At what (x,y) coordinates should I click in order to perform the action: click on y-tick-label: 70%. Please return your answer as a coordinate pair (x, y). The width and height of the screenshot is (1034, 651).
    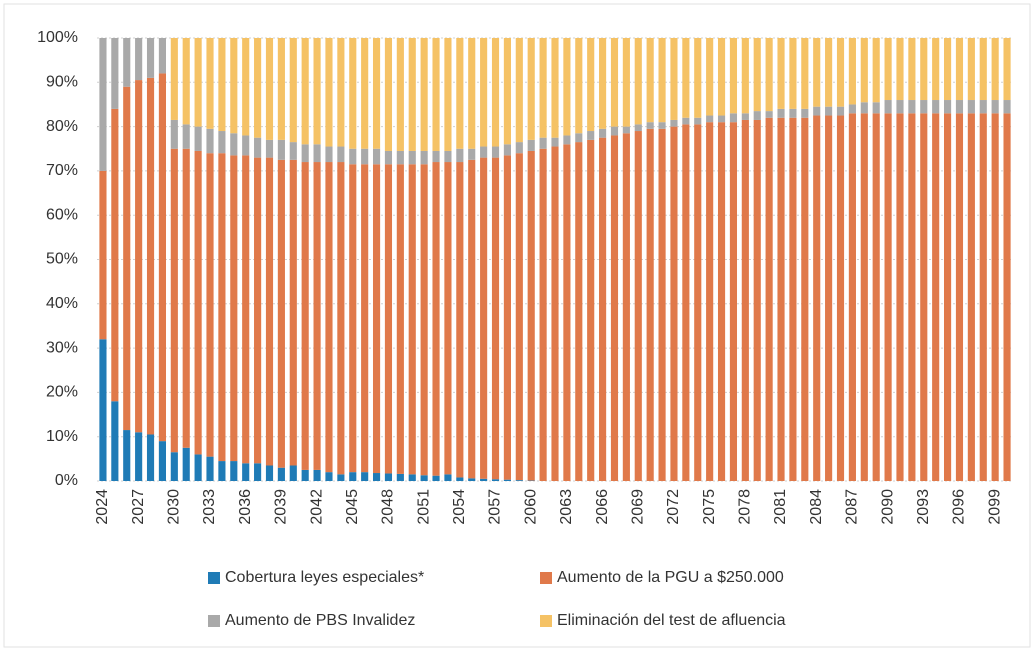
    Looking at the image, I should click on (62, 170).